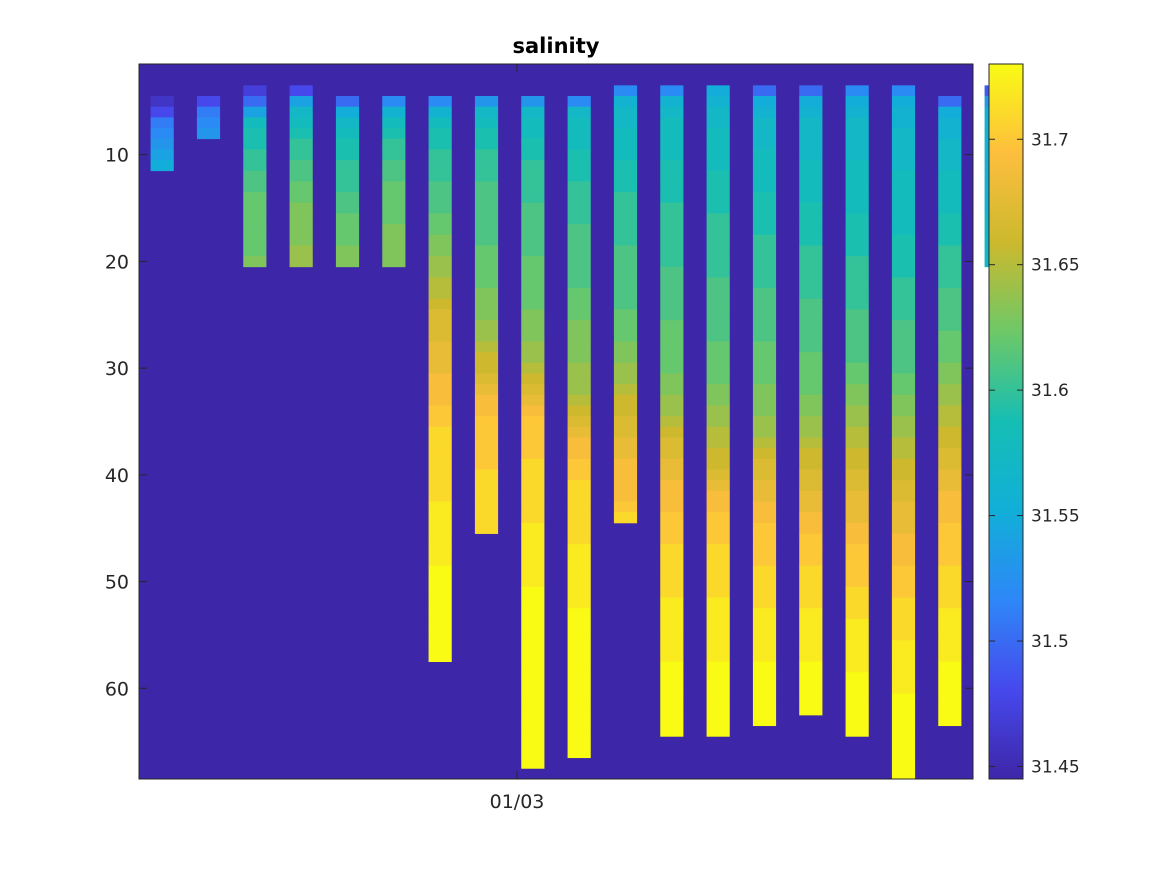  Describe the element at coordinates (1034, 421) in the screenshot. I see `colorbar: 31.45 31.5 31.55 31.6 31.65 31.7` at that location.